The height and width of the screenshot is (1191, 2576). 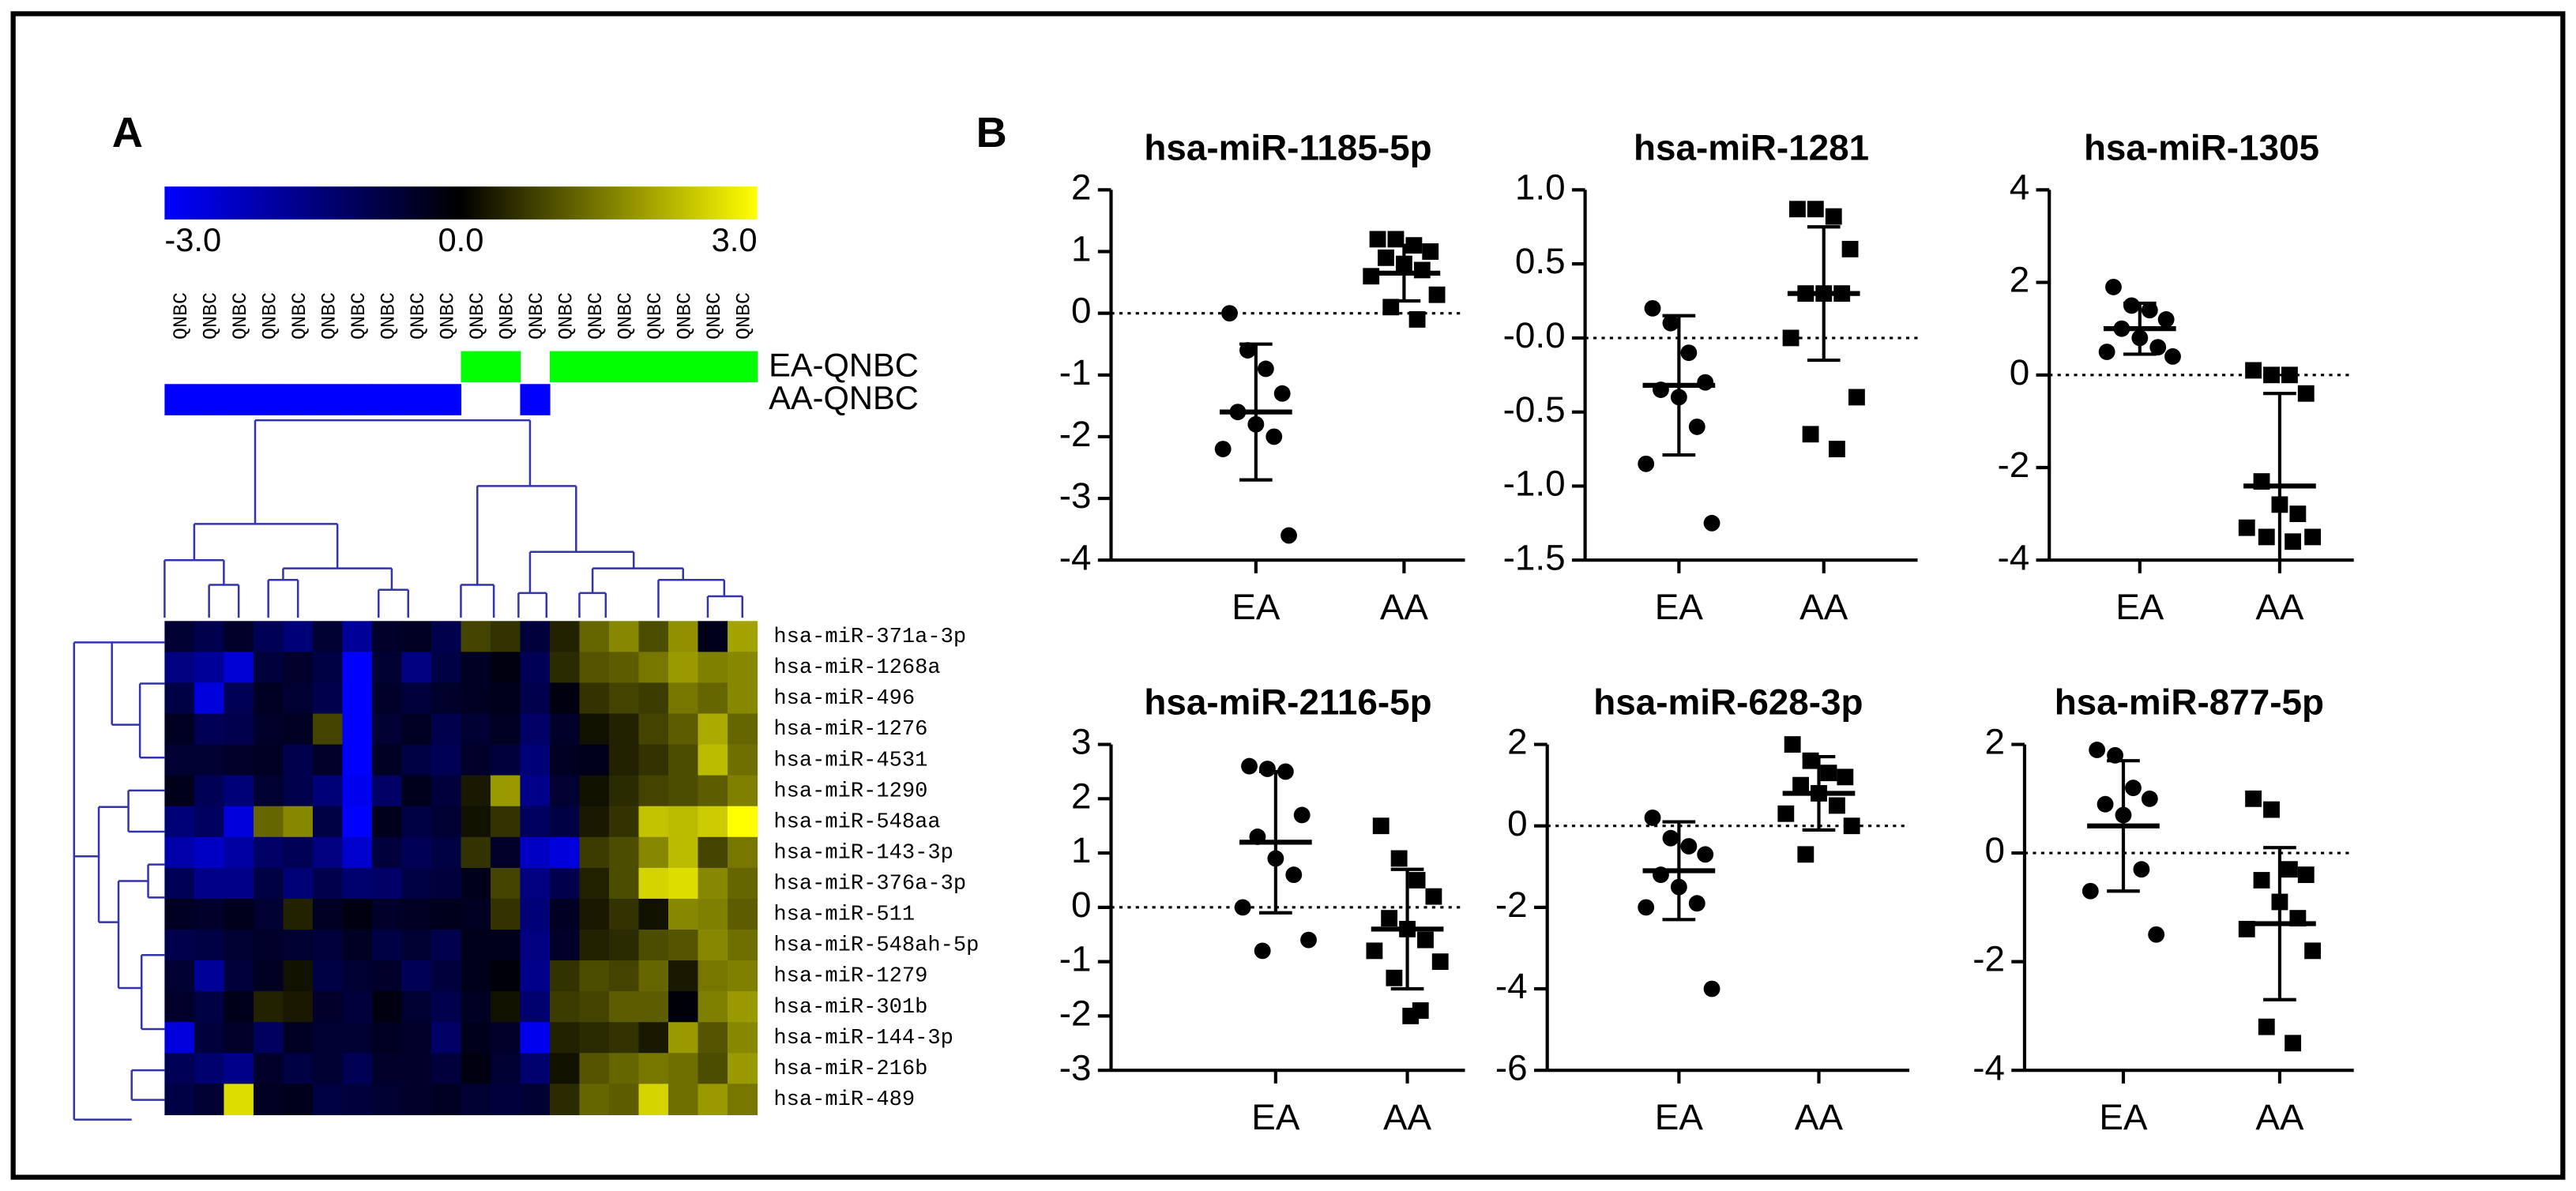 I want to click on y-tick-label: 1.0, so click(x=1540, y=187).